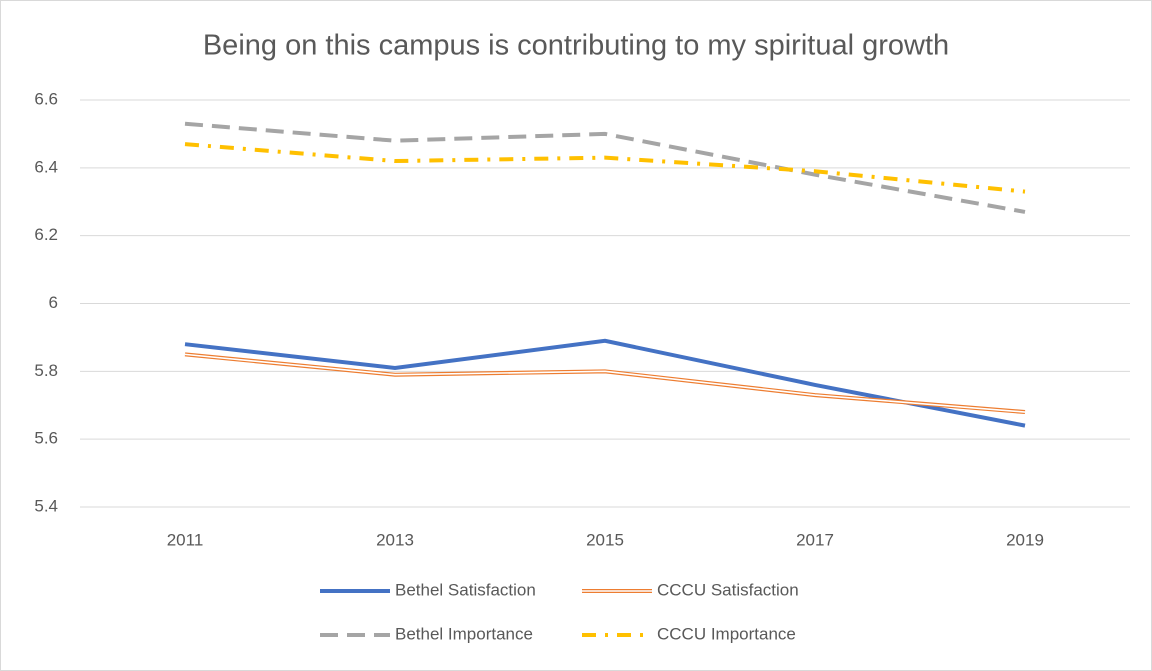  Describe the element at coordinates (46, 505) in the screenshot. I see `y-tick-label: 5.4` at that location.